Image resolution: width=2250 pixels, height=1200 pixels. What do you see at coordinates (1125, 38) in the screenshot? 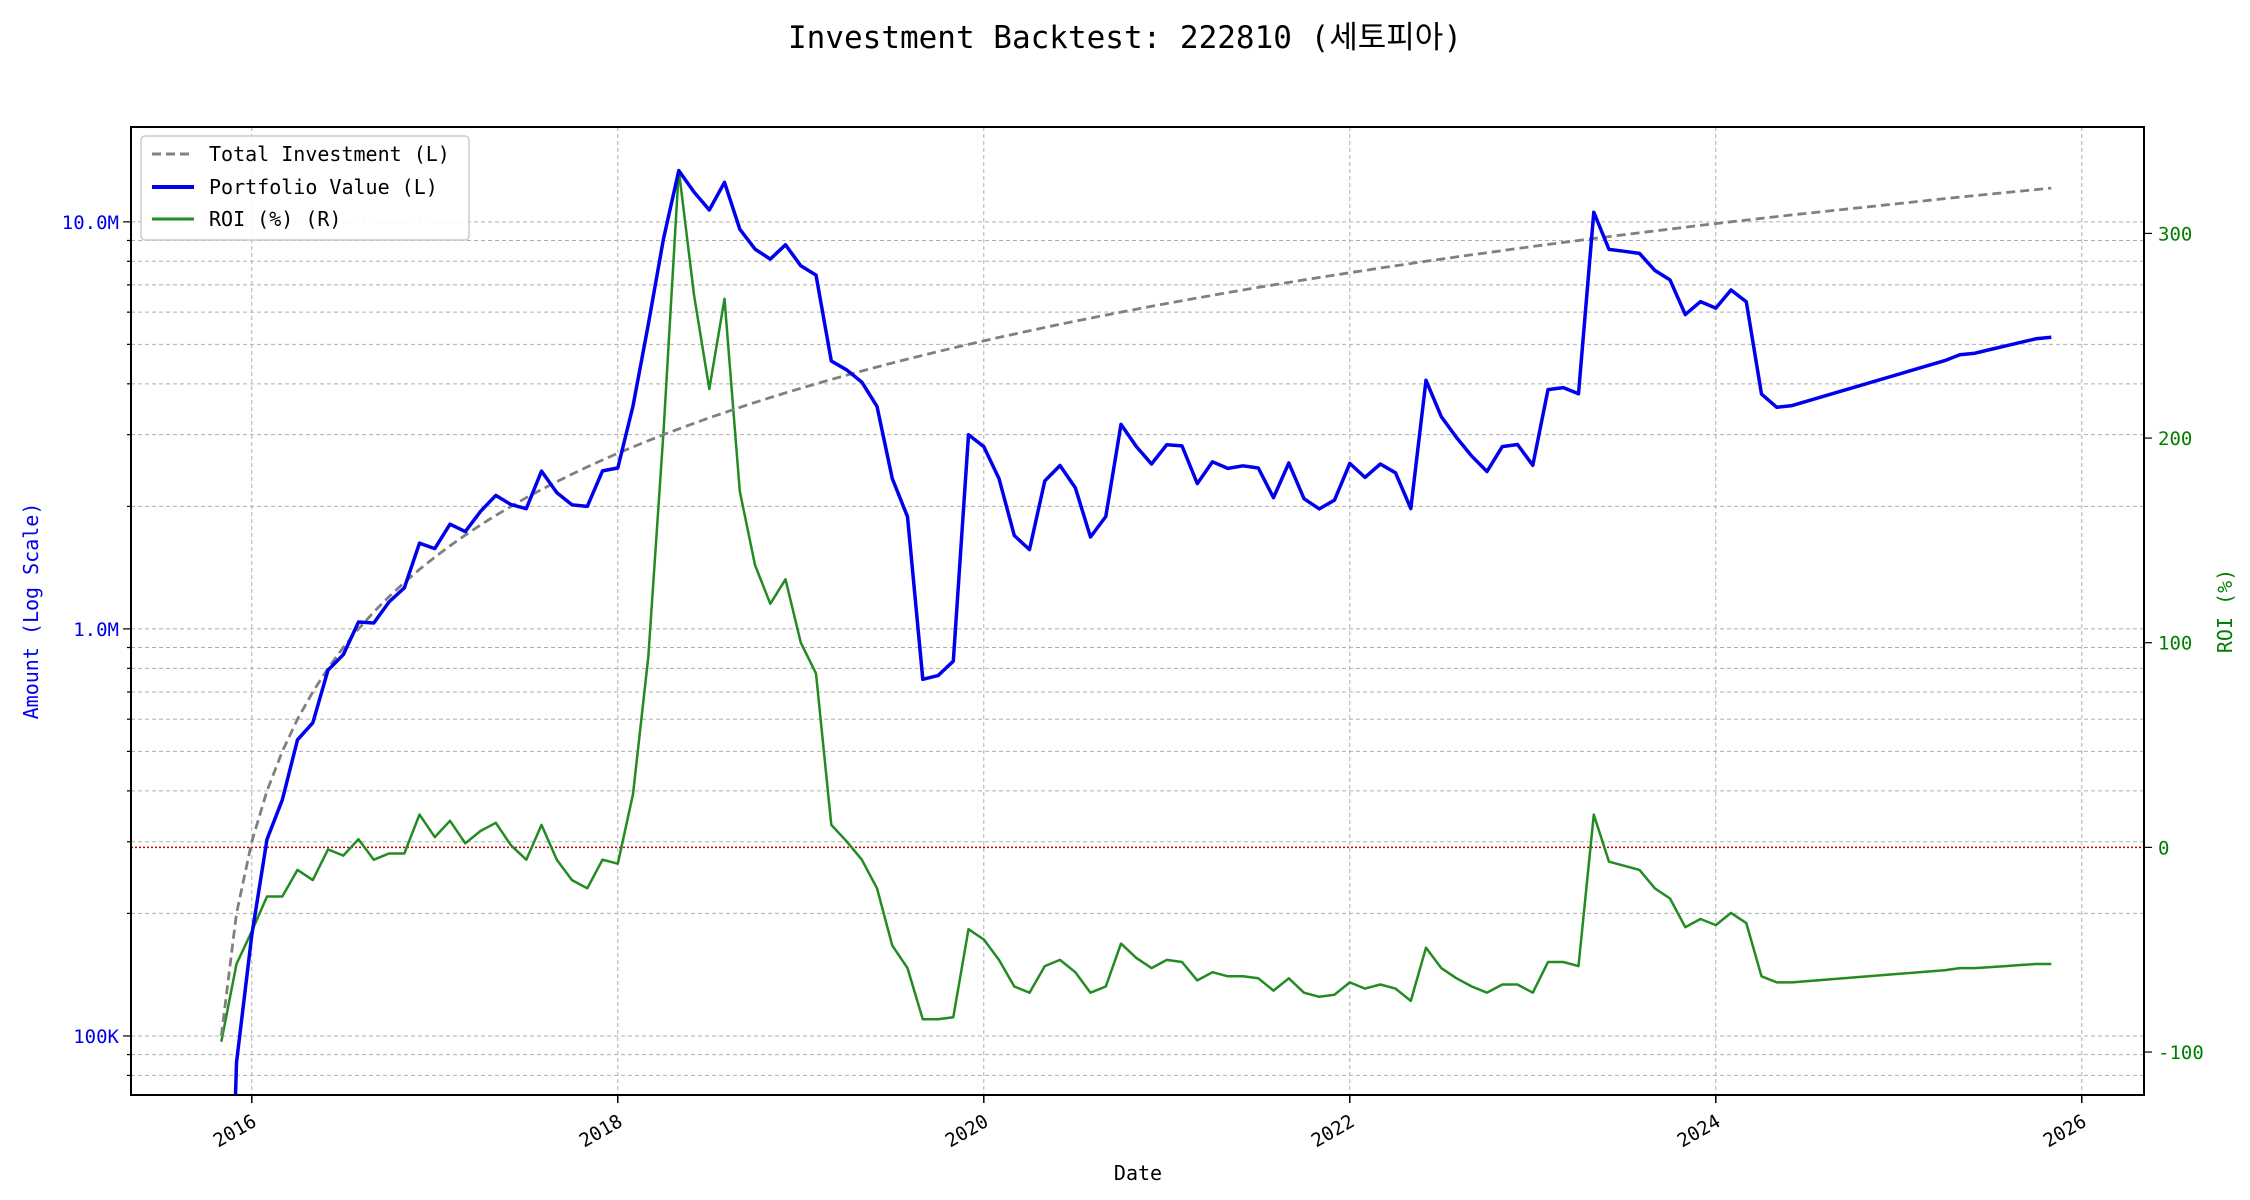
I see `chart-title: Investment Backtest: 222810 (세토피아)` at bounding box center [1125, 38].